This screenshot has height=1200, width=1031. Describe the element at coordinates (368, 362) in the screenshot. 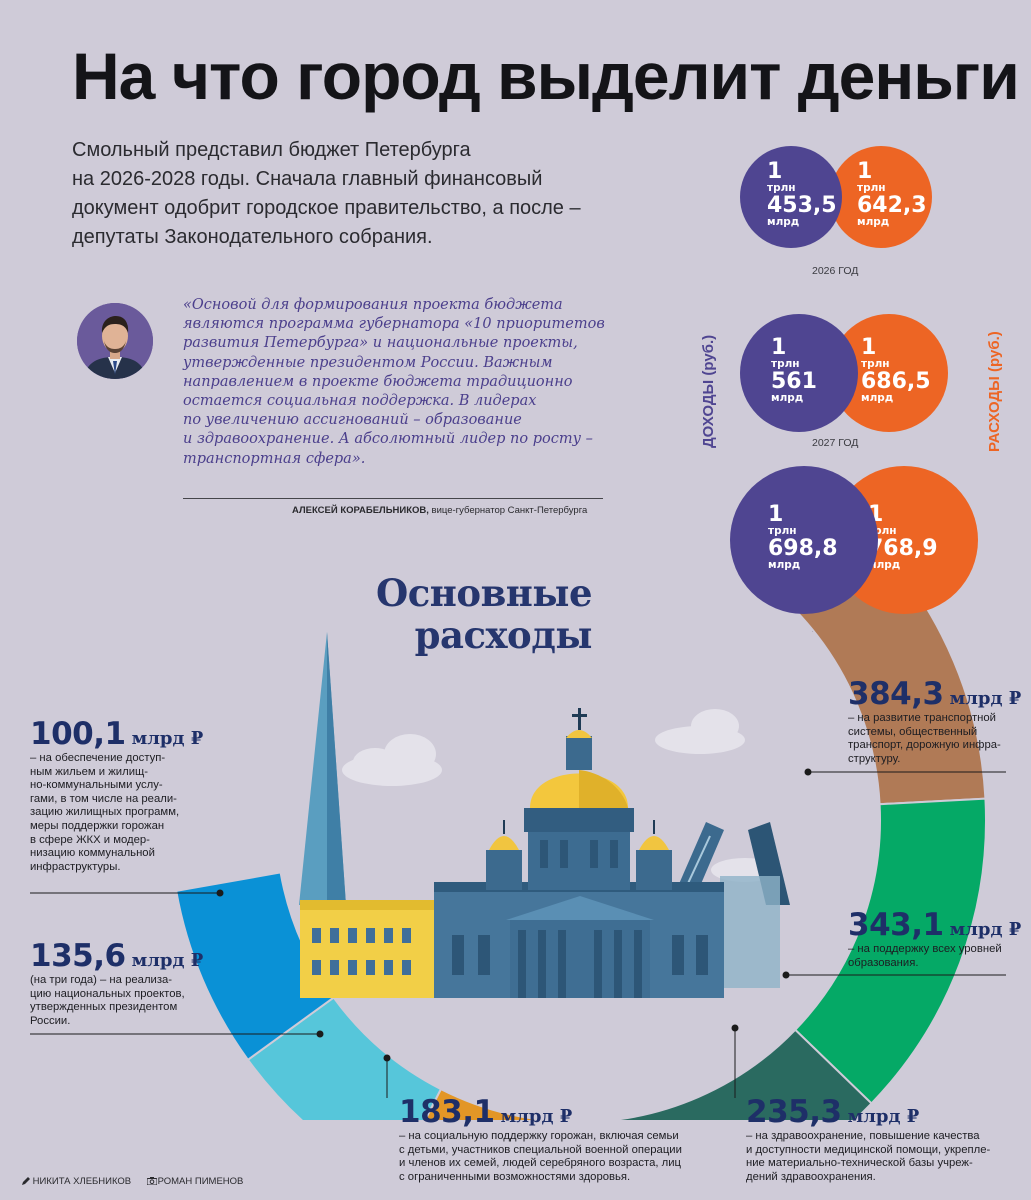

I see `quote-line: утвержденные президентом России. Важным` at that location.